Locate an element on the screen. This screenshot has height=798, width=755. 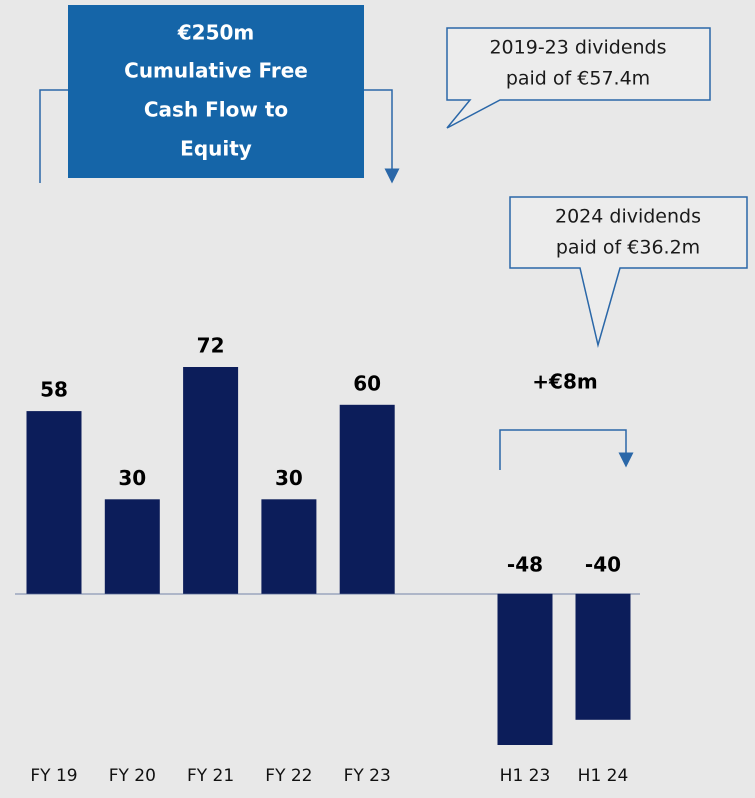
change-bracket is located at coordinates (566, 449).